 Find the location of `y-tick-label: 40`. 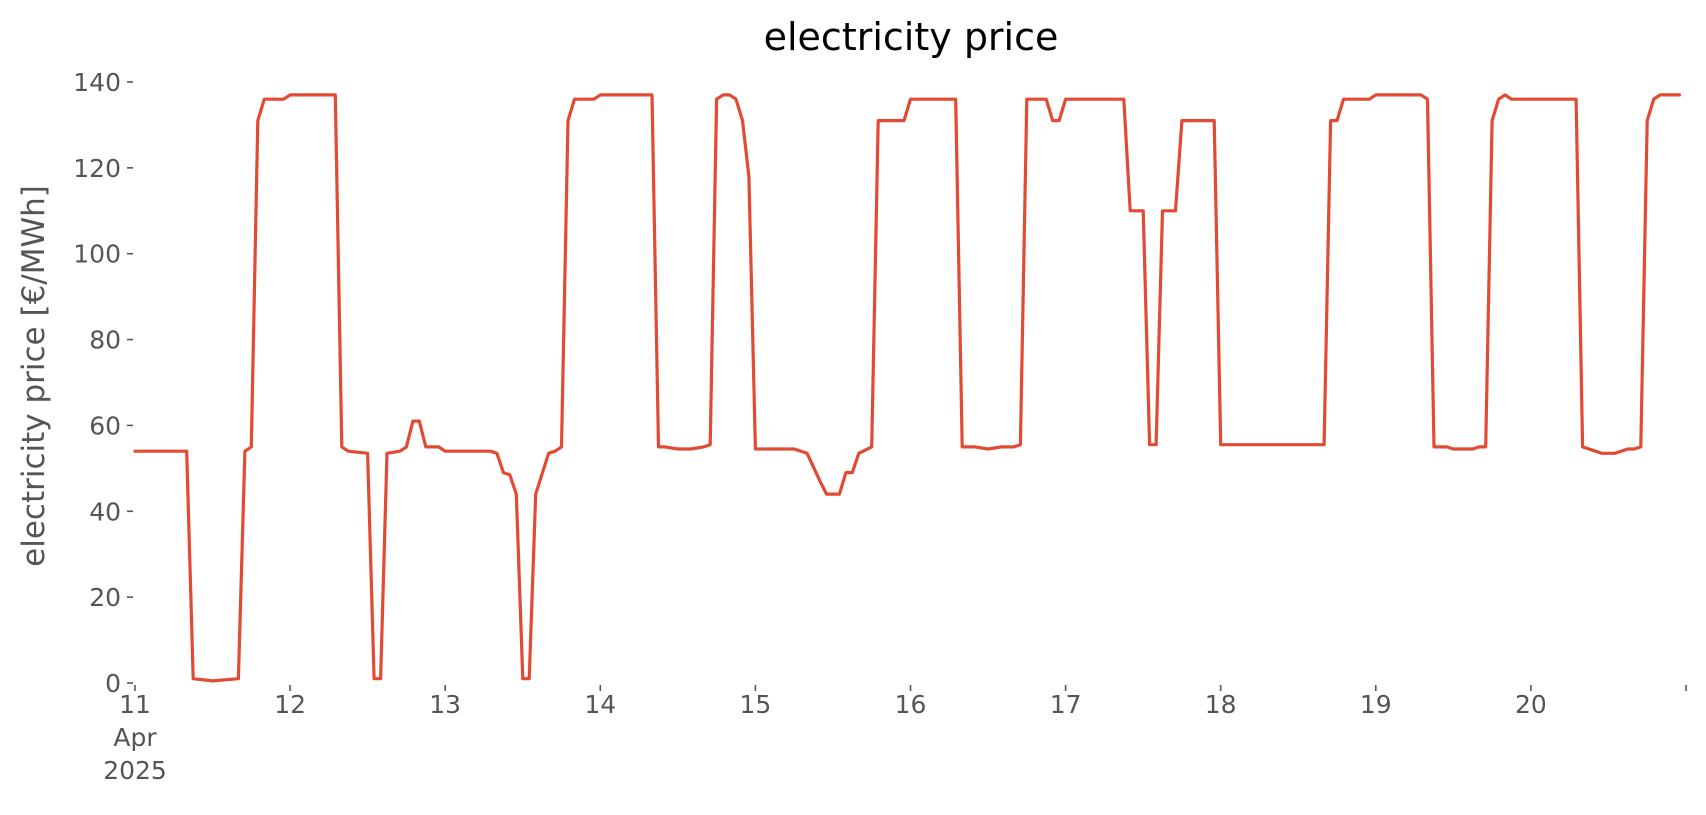

y-tick-label: 40 is located at coordinates (105, 511).